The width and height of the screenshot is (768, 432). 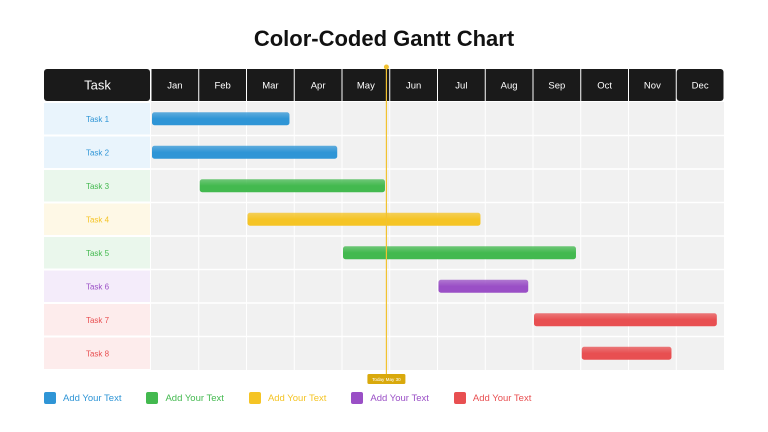 I want to click on month-label: Feb, so click(x=222, y=86).